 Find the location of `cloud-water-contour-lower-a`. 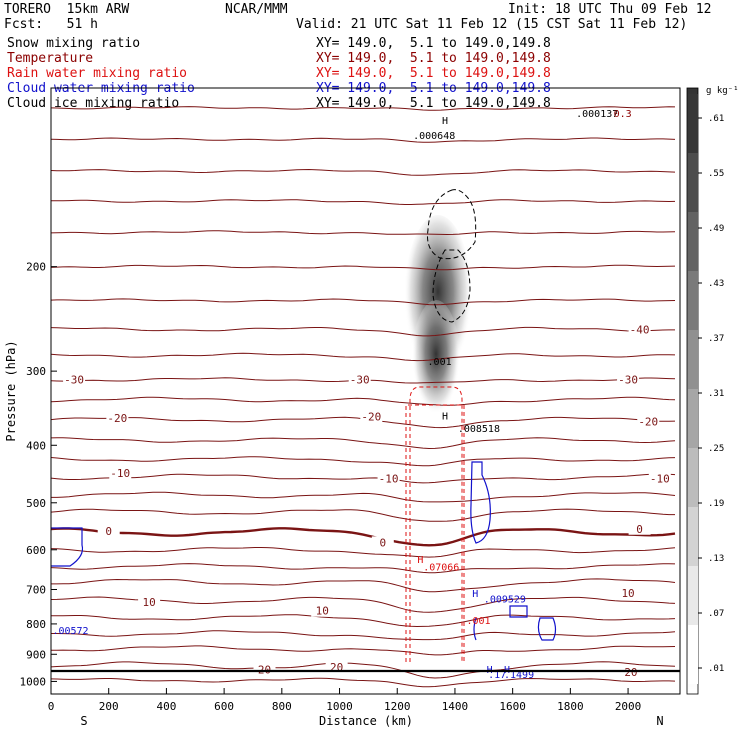

cloud-water-contour-lower-a is located at coordinates (475, 629).